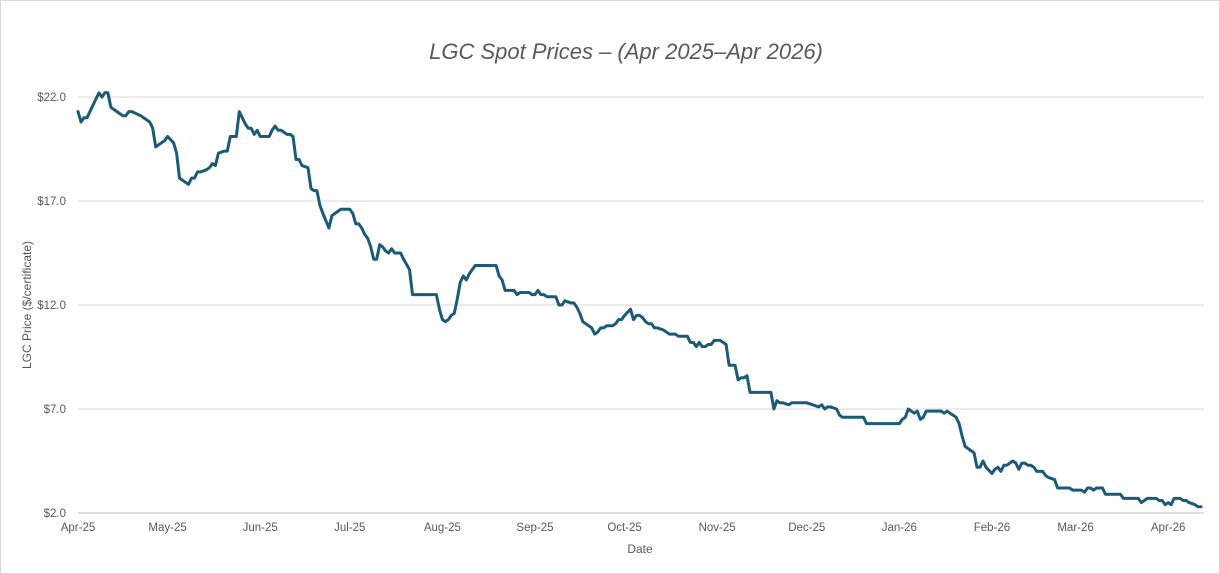 This screenshot has width=1220, height=574. What do you see at coordinates (626, 51) in the screenshot?
I see `chart-title: LGC Spot Prices – (Apr 2025–Apr 2026)` at bounding box center [626, 51].